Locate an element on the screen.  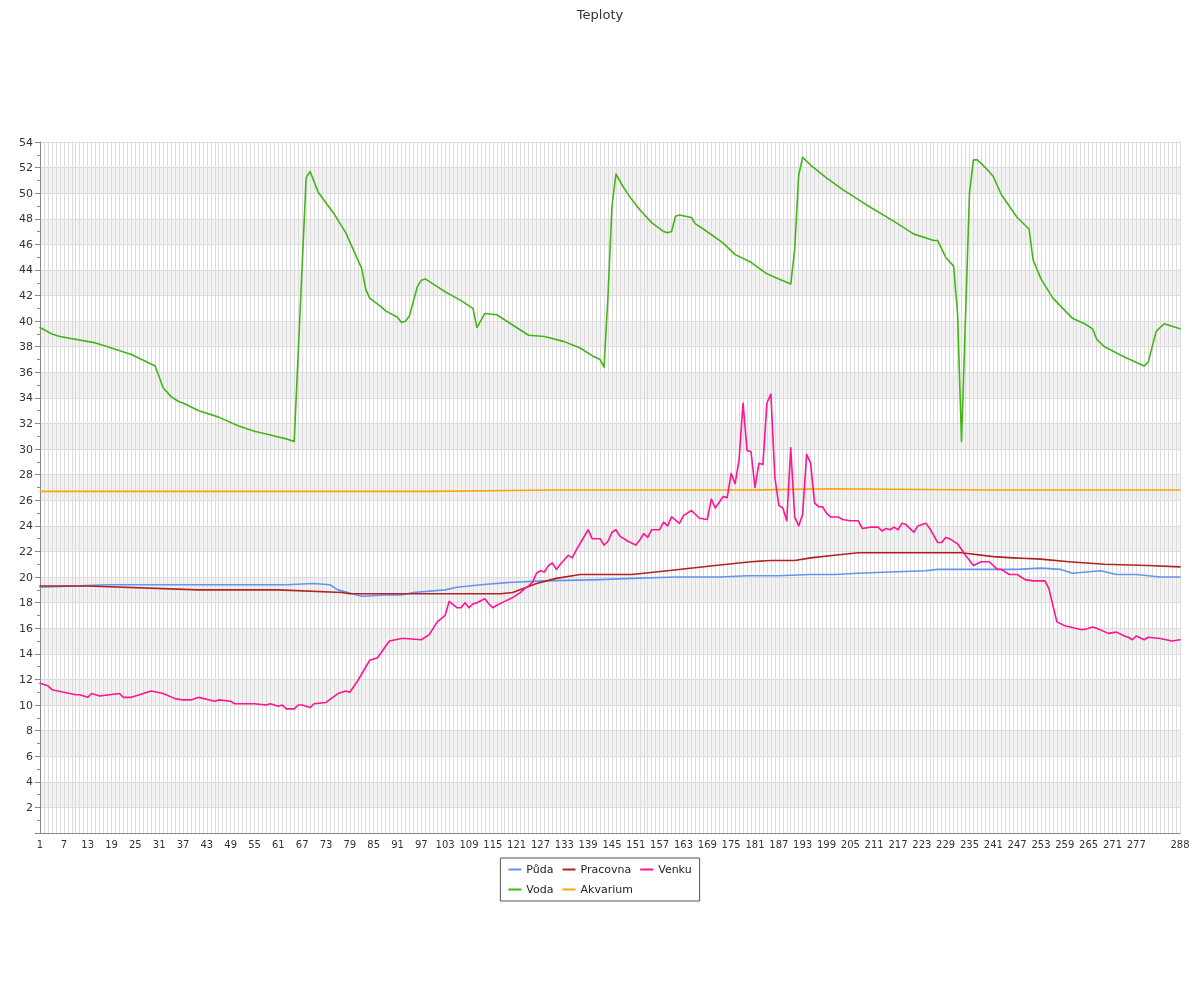
y-tick-label: 52 is located at coordinates (26, 168).